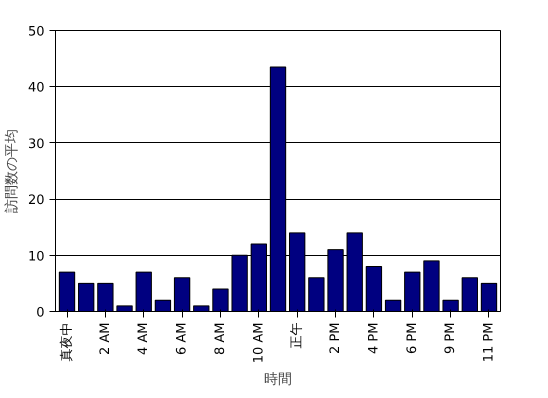 This screenshot has width=548, height=398. What do you see at coordinates (488, 342) in the screenshot?
I see `x-tick-label: 11 PM` at bounding box center [488, 342].